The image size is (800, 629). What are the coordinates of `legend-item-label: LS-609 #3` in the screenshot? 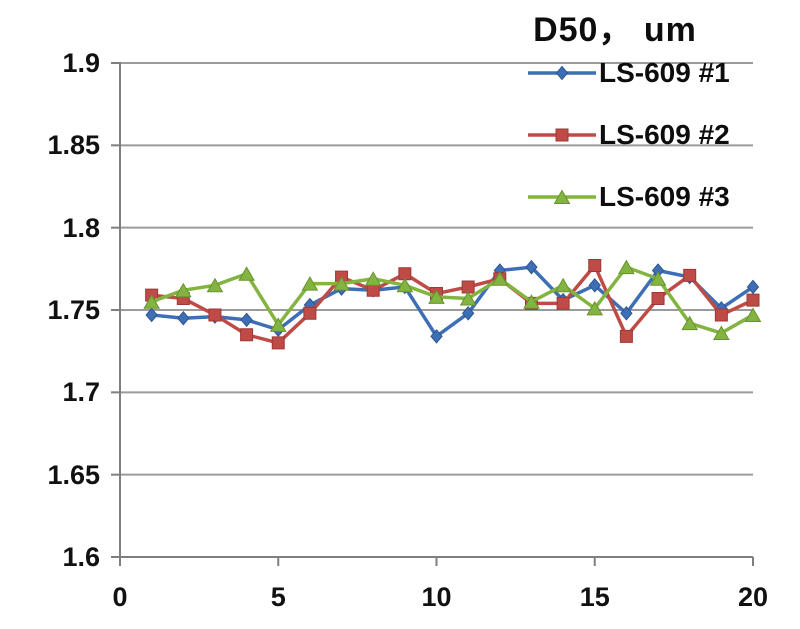 It's located at (664, 196).